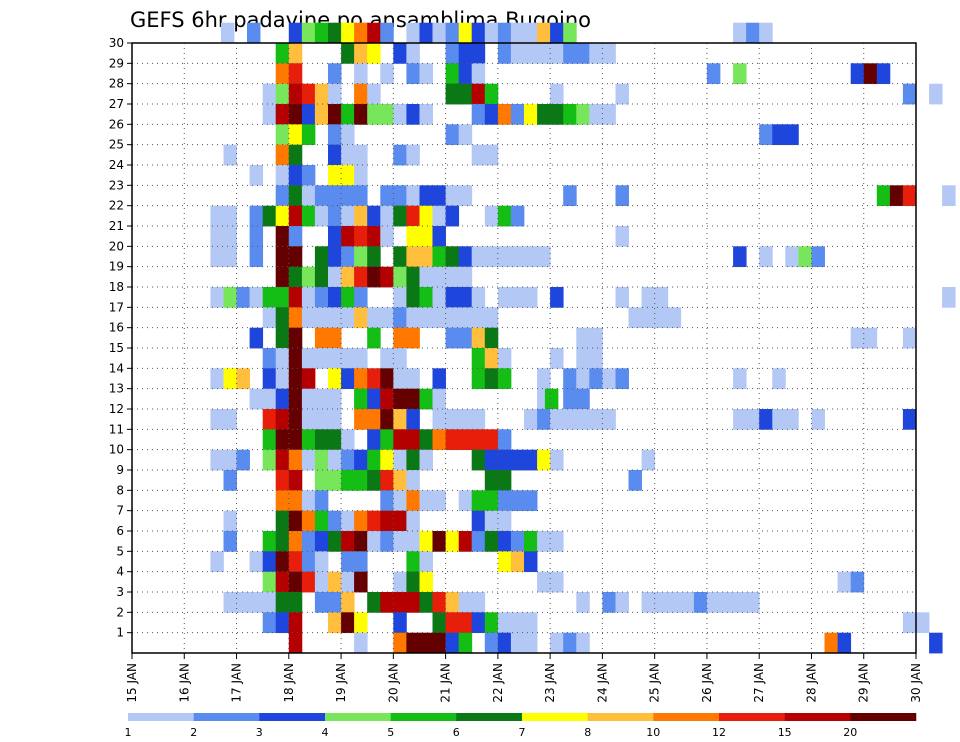 This screenshot has height=742, width=960. What do you see at coordinates (116, 43) in the screenshot?
I see `y-tick-label: 30` at bounding box center [116, 43].